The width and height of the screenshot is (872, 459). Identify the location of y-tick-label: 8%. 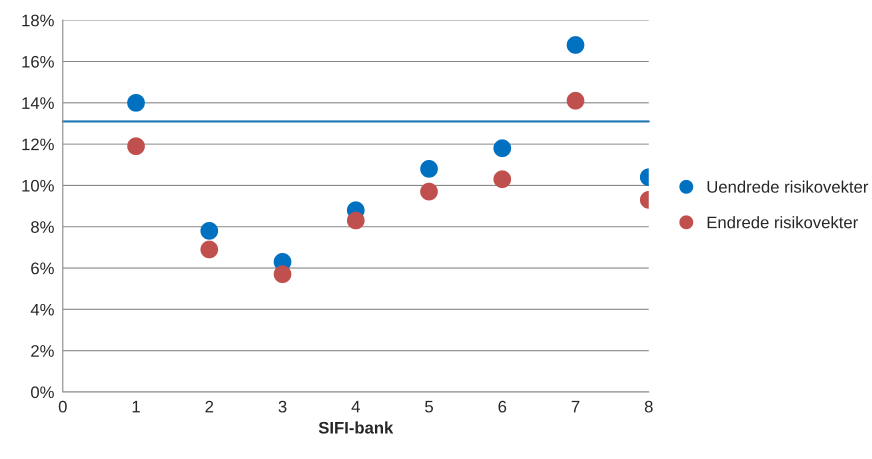
(42, 227).